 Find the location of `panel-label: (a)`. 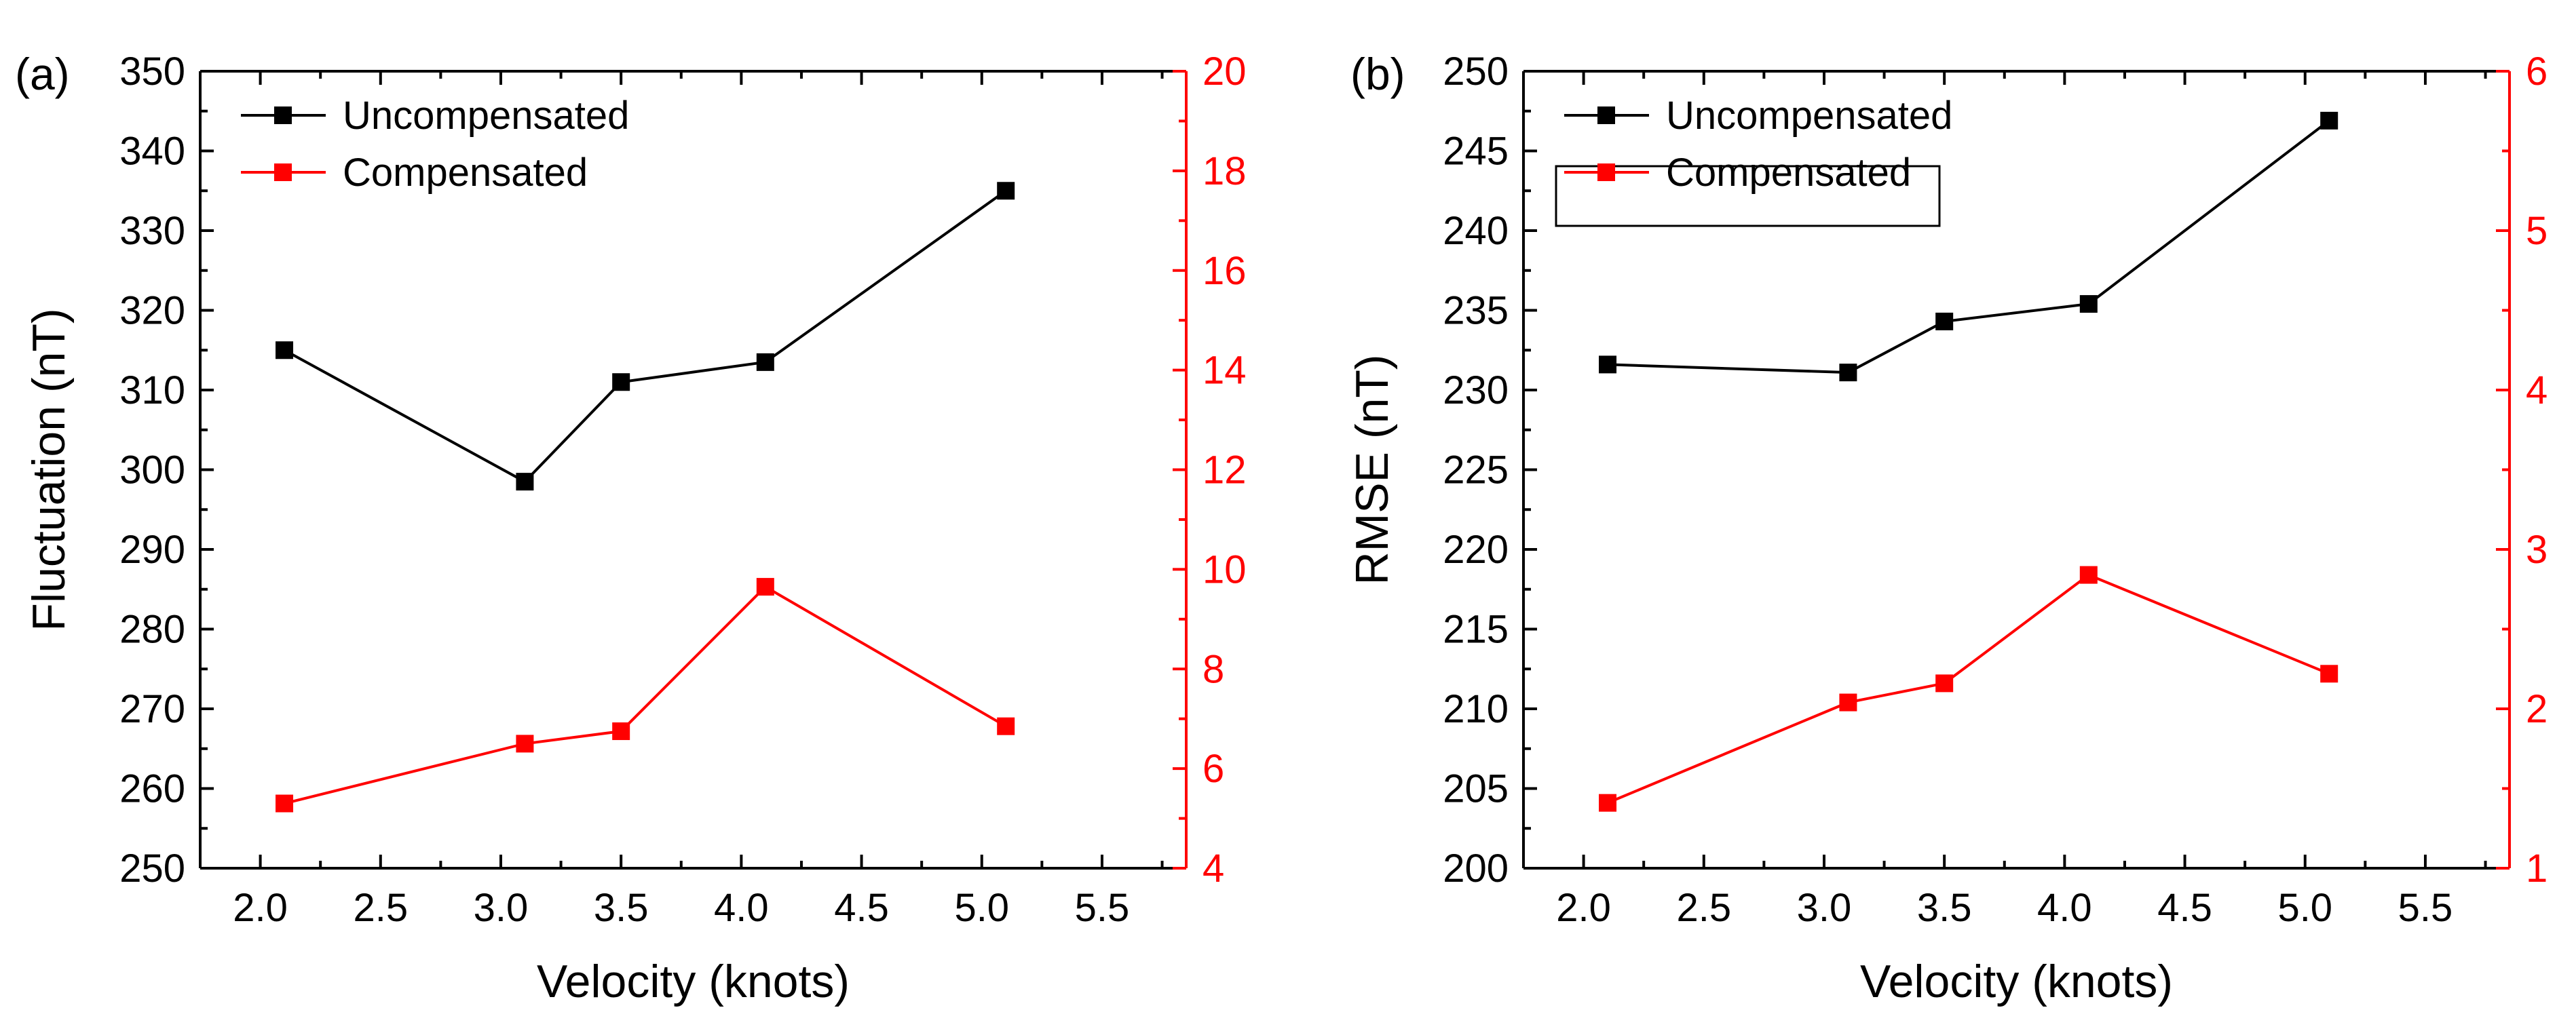

panel-label: (a) is located at coordinates (42, 74).